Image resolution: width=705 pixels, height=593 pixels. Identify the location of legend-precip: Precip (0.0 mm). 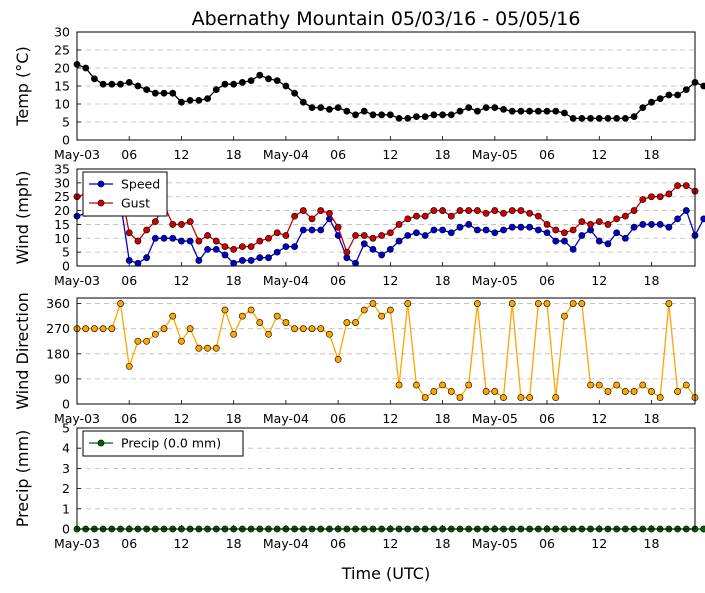
(163, 443).